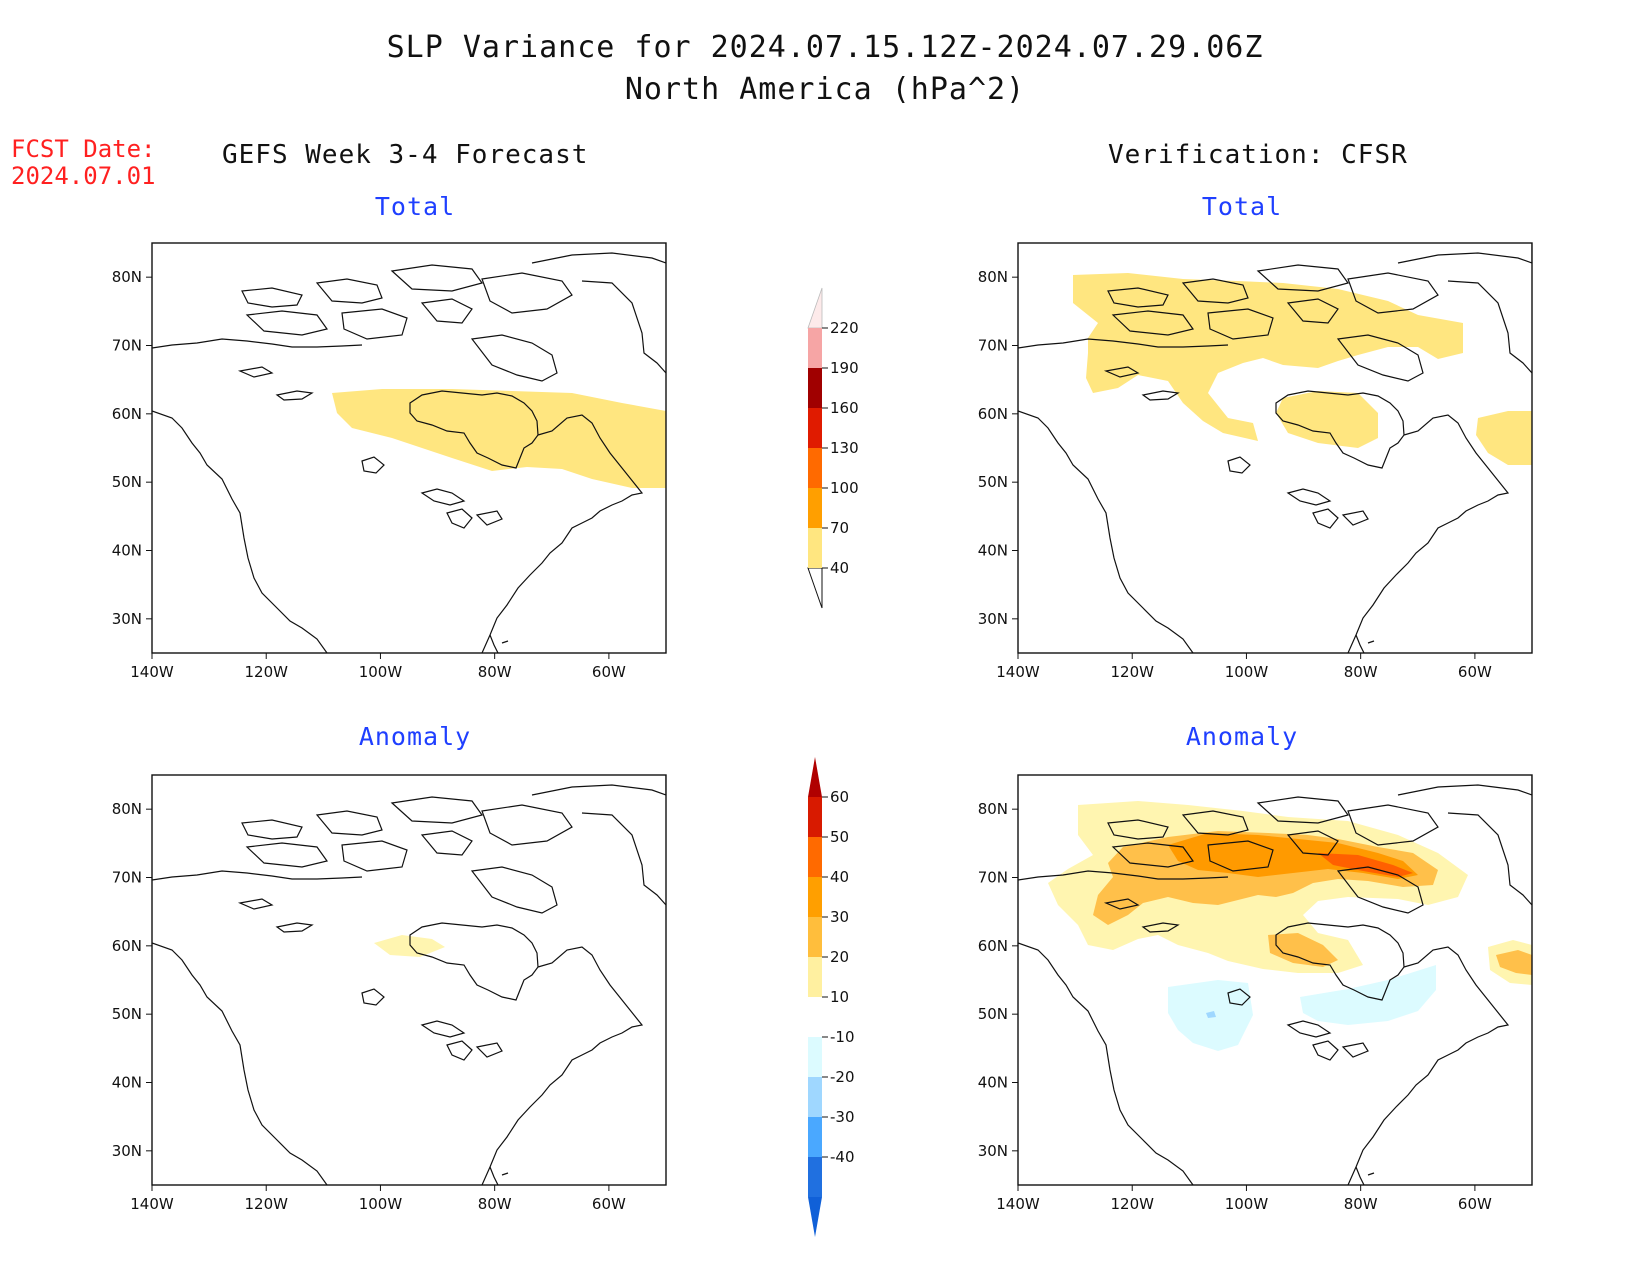 Image resolution: width=1650 pixels, height=1275 pixels. Describe the element at coordinates (839, 837) in the screenshot. I see `colorbar-anomaly-label: 50` at that location.